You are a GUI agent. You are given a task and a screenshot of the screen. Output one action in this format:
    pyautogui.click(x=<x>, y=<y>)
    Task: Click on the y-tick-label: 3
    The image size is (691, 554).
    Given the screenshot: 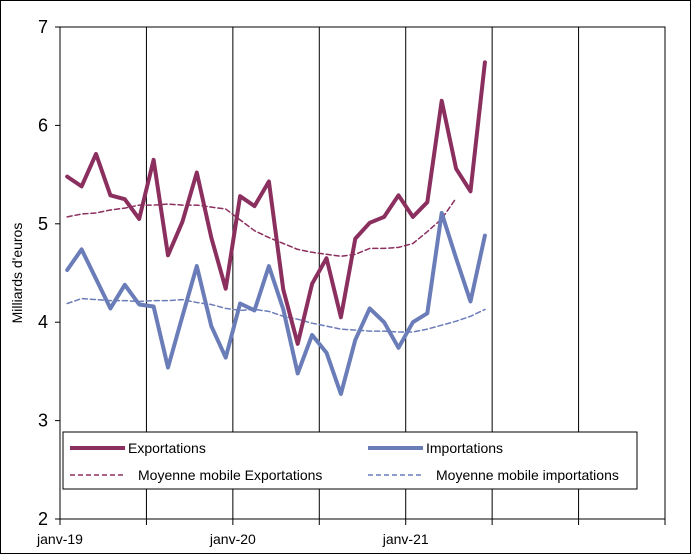 What is the action you would take?
    pyautogui.click(x=43, y=421)
    